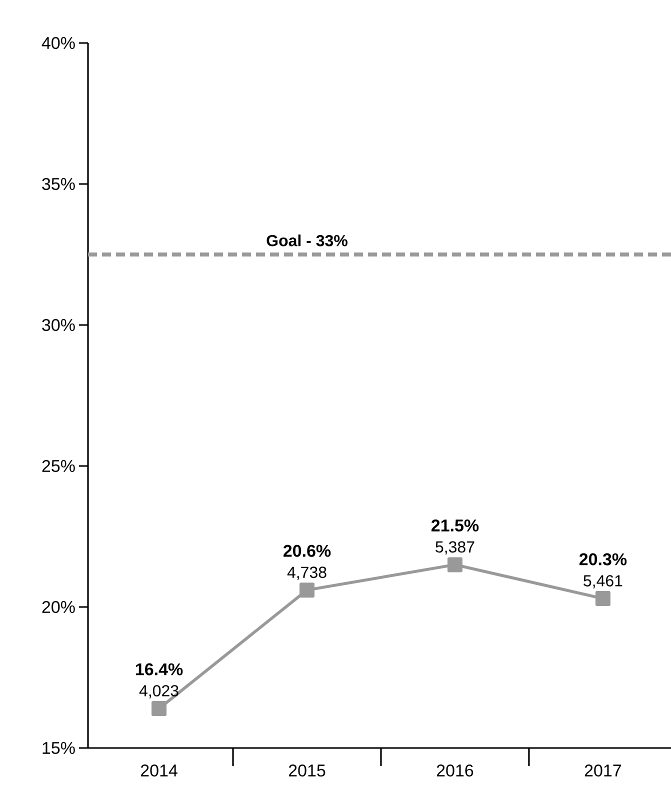 This screenshot has width=671, height=791. Describe the element at coordinates (58, 43) in the screenshot. I see `y-tick-label: 40%` at that location.